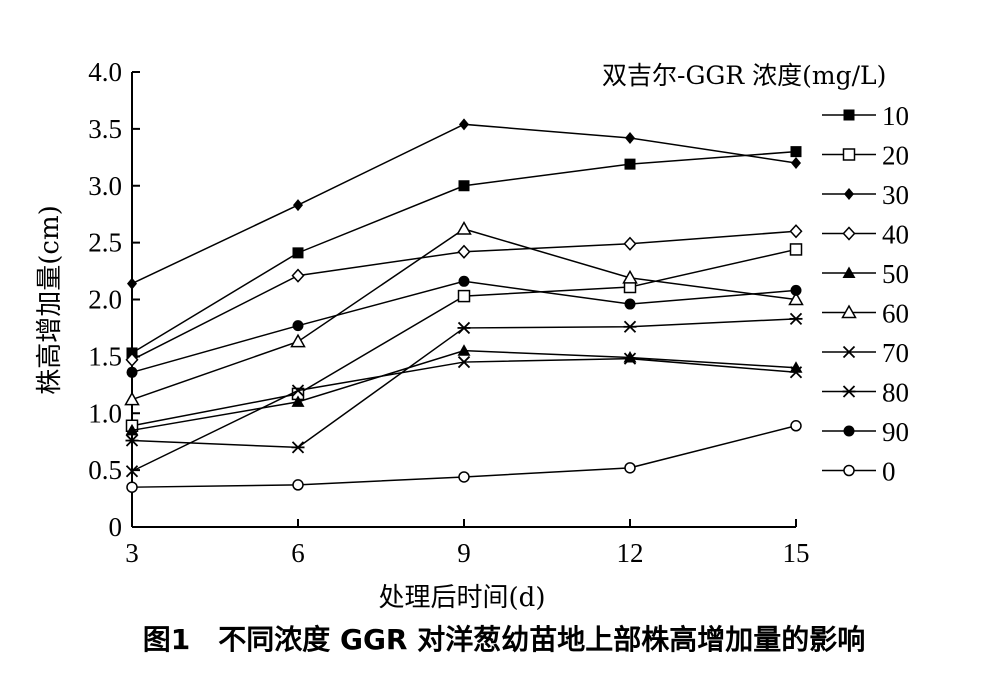 This screenshot has width=1008, height=685. What do you see at coordinates (865, 314) in the screenshot?
I see `legend-item-60: 60` at bounding box center [865, 314].